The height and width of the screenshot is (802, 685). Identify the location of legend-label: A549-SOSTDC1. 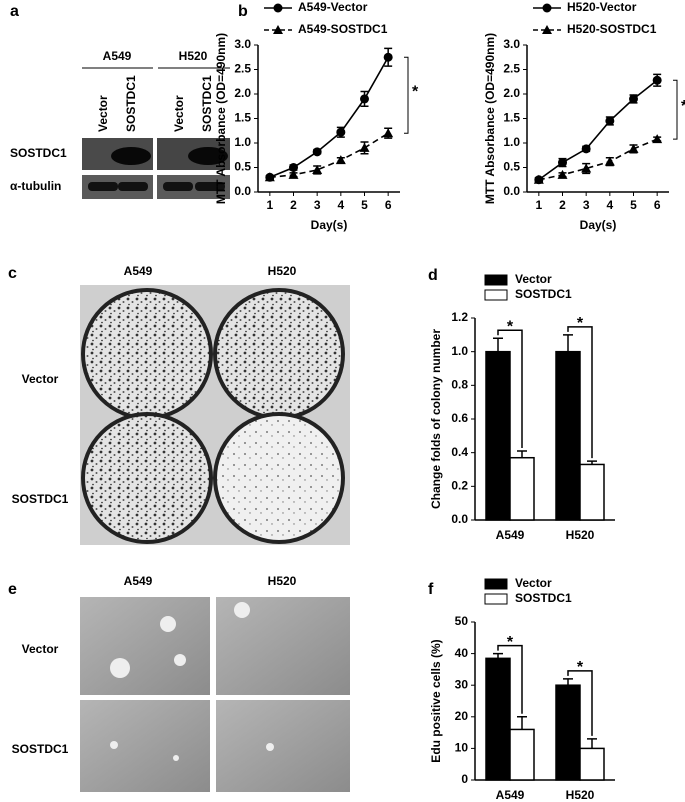
(343, 29).